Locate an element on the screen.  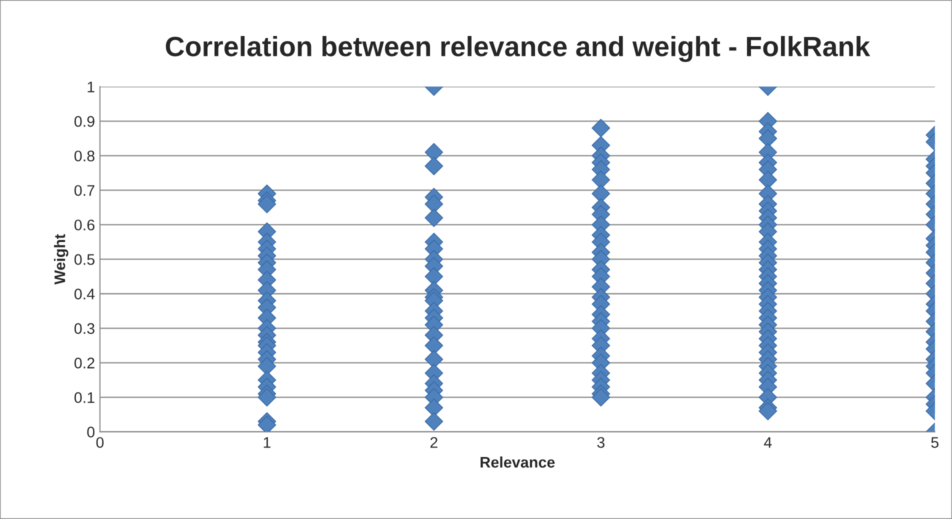
x-tick-label: 0 is located at coordinates (100, 442).